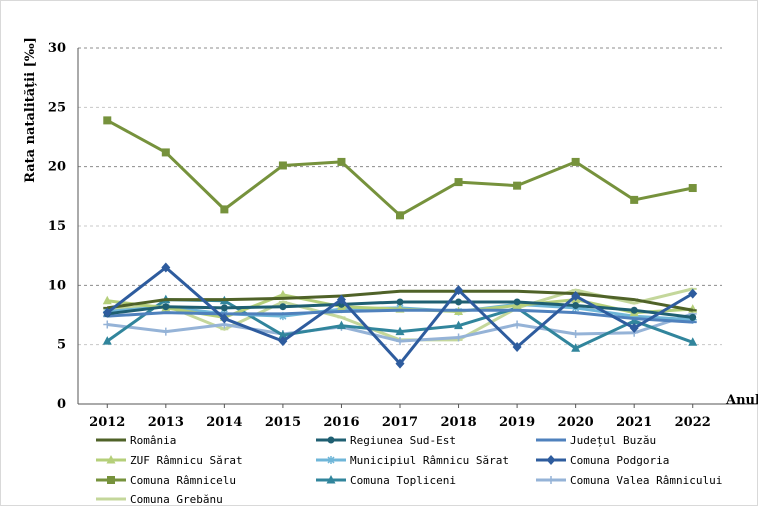 This screenshot has height=506, width=758. What do you see at coordinates (224, 422) in the screenshot?
I see `x-tick-label: 2014` at bounding box center [224, 422].